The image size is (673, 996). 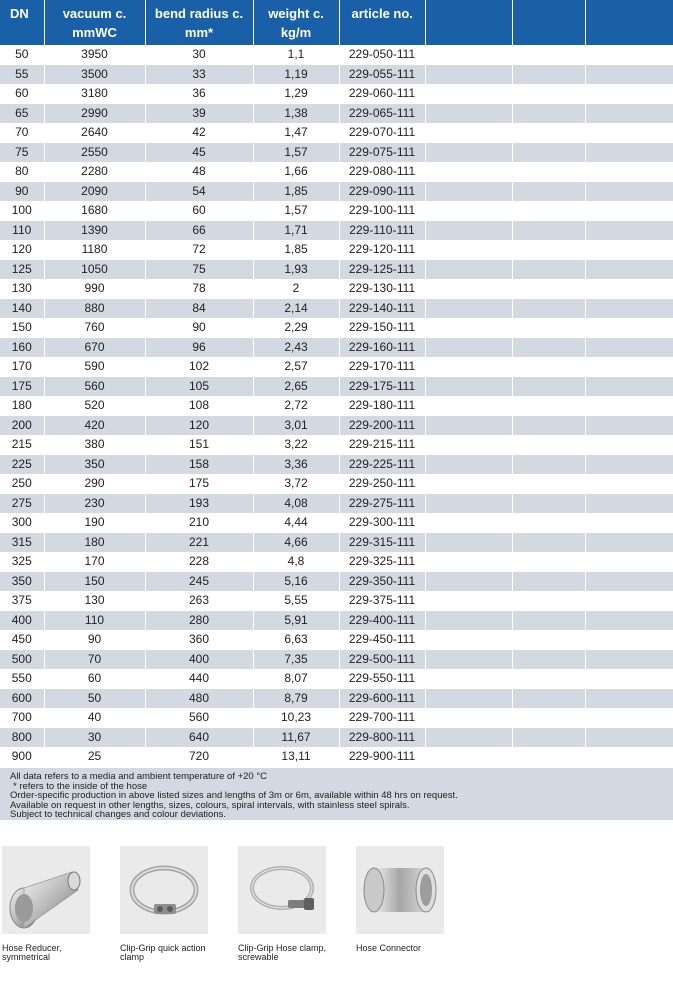 What do you see at coordinates (382, 328) in the screenshot?
I see `table-cell: 229-150-111` at bounding box center [382, 328].